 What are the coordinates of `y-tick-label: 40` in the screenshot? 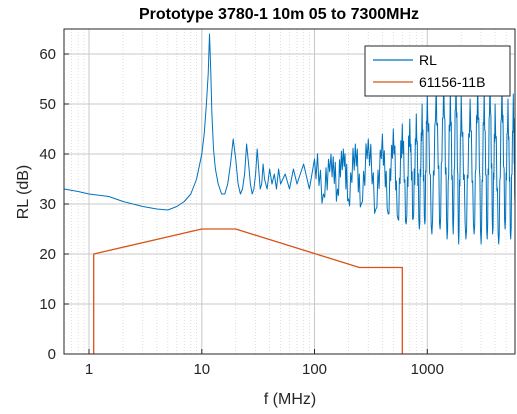 It's located at (47, 154).